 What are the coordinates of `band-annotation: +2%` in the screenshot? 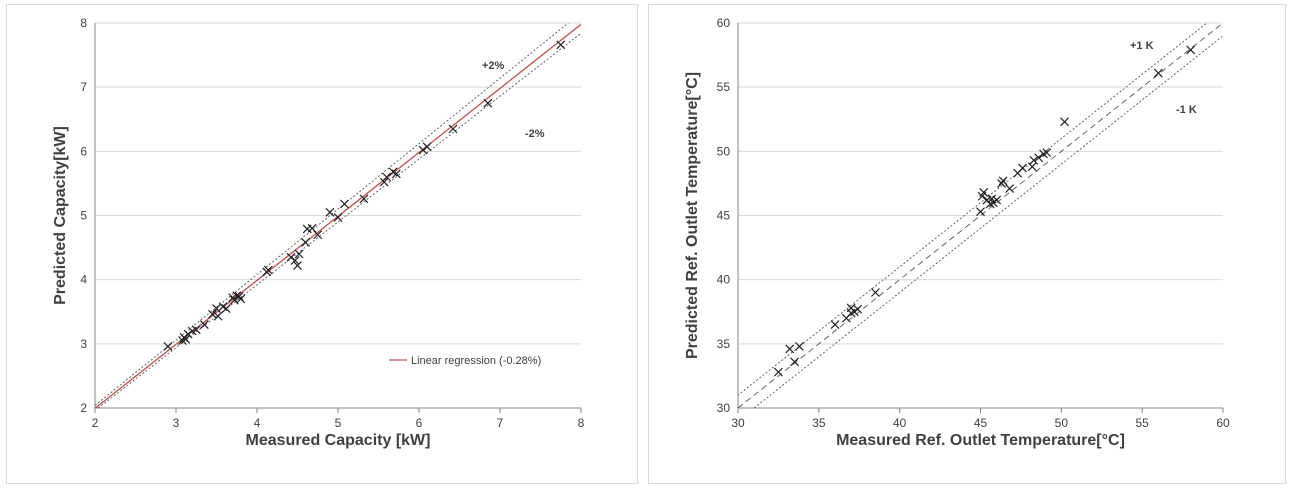 It's located at (493, 66).